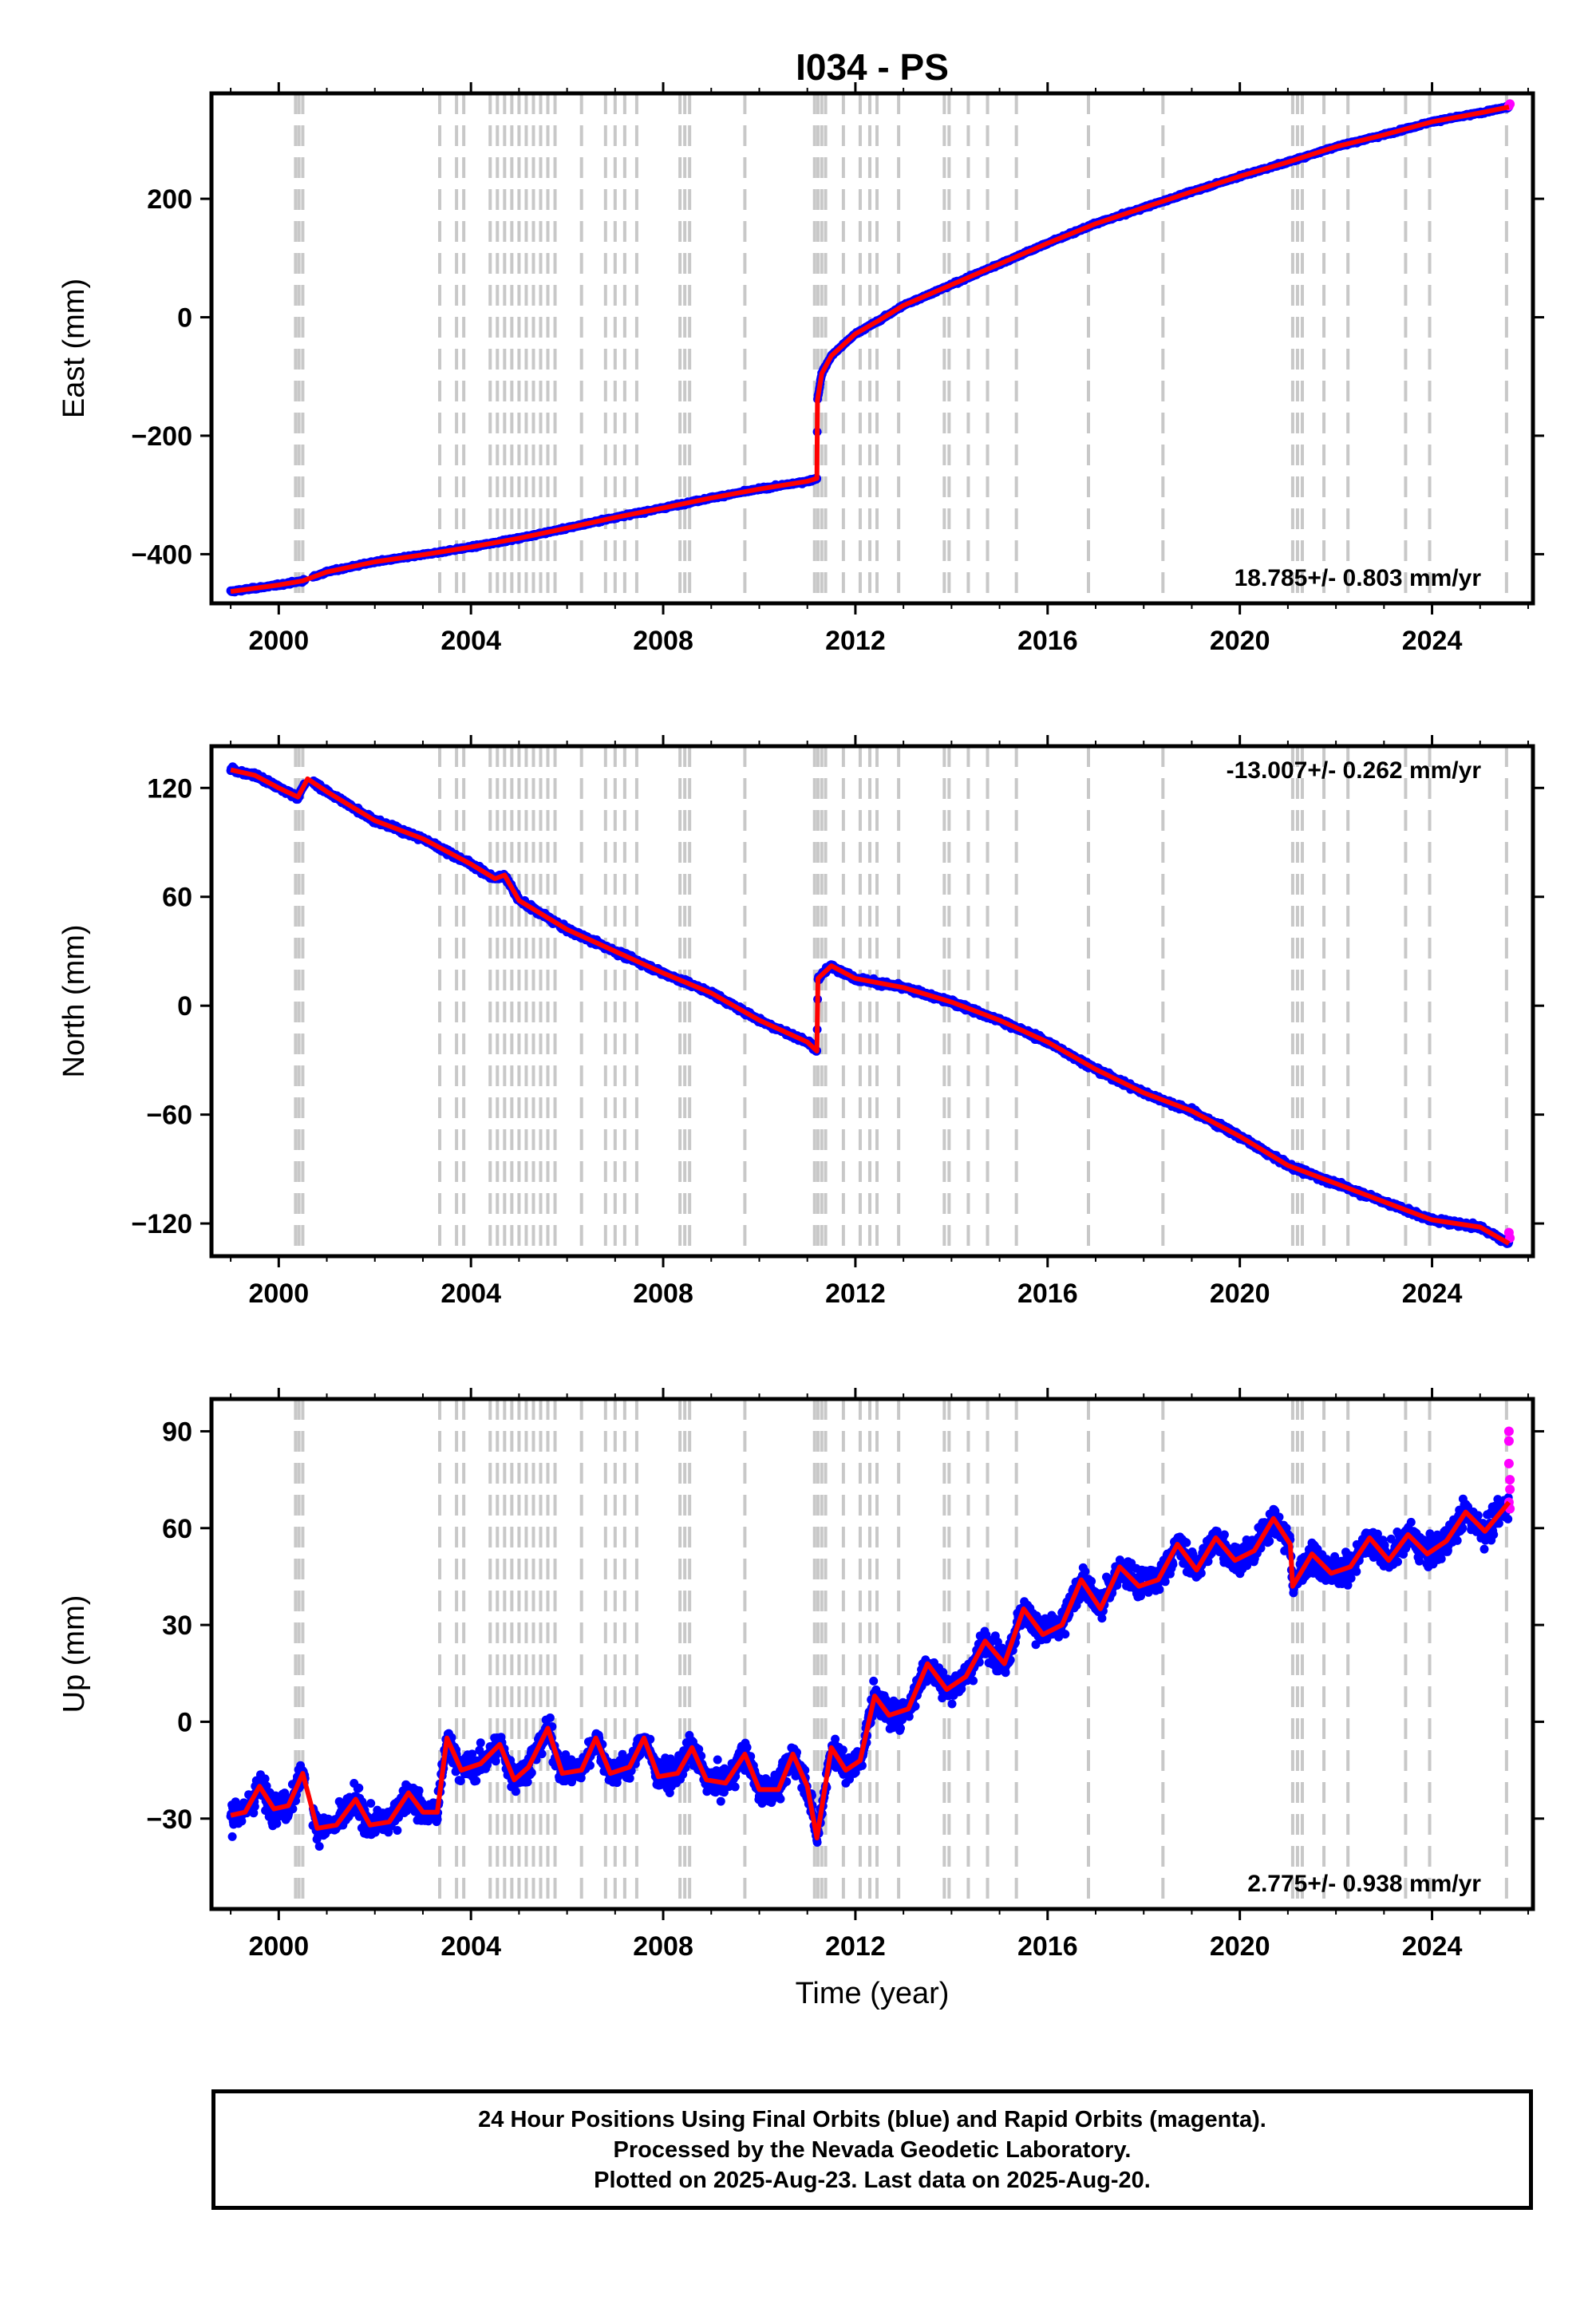 The image size is (1596, 2316). Describe the element at coordinates (1432, 641) in the screenshot. I see `x-tick-label: 2024` at that location.